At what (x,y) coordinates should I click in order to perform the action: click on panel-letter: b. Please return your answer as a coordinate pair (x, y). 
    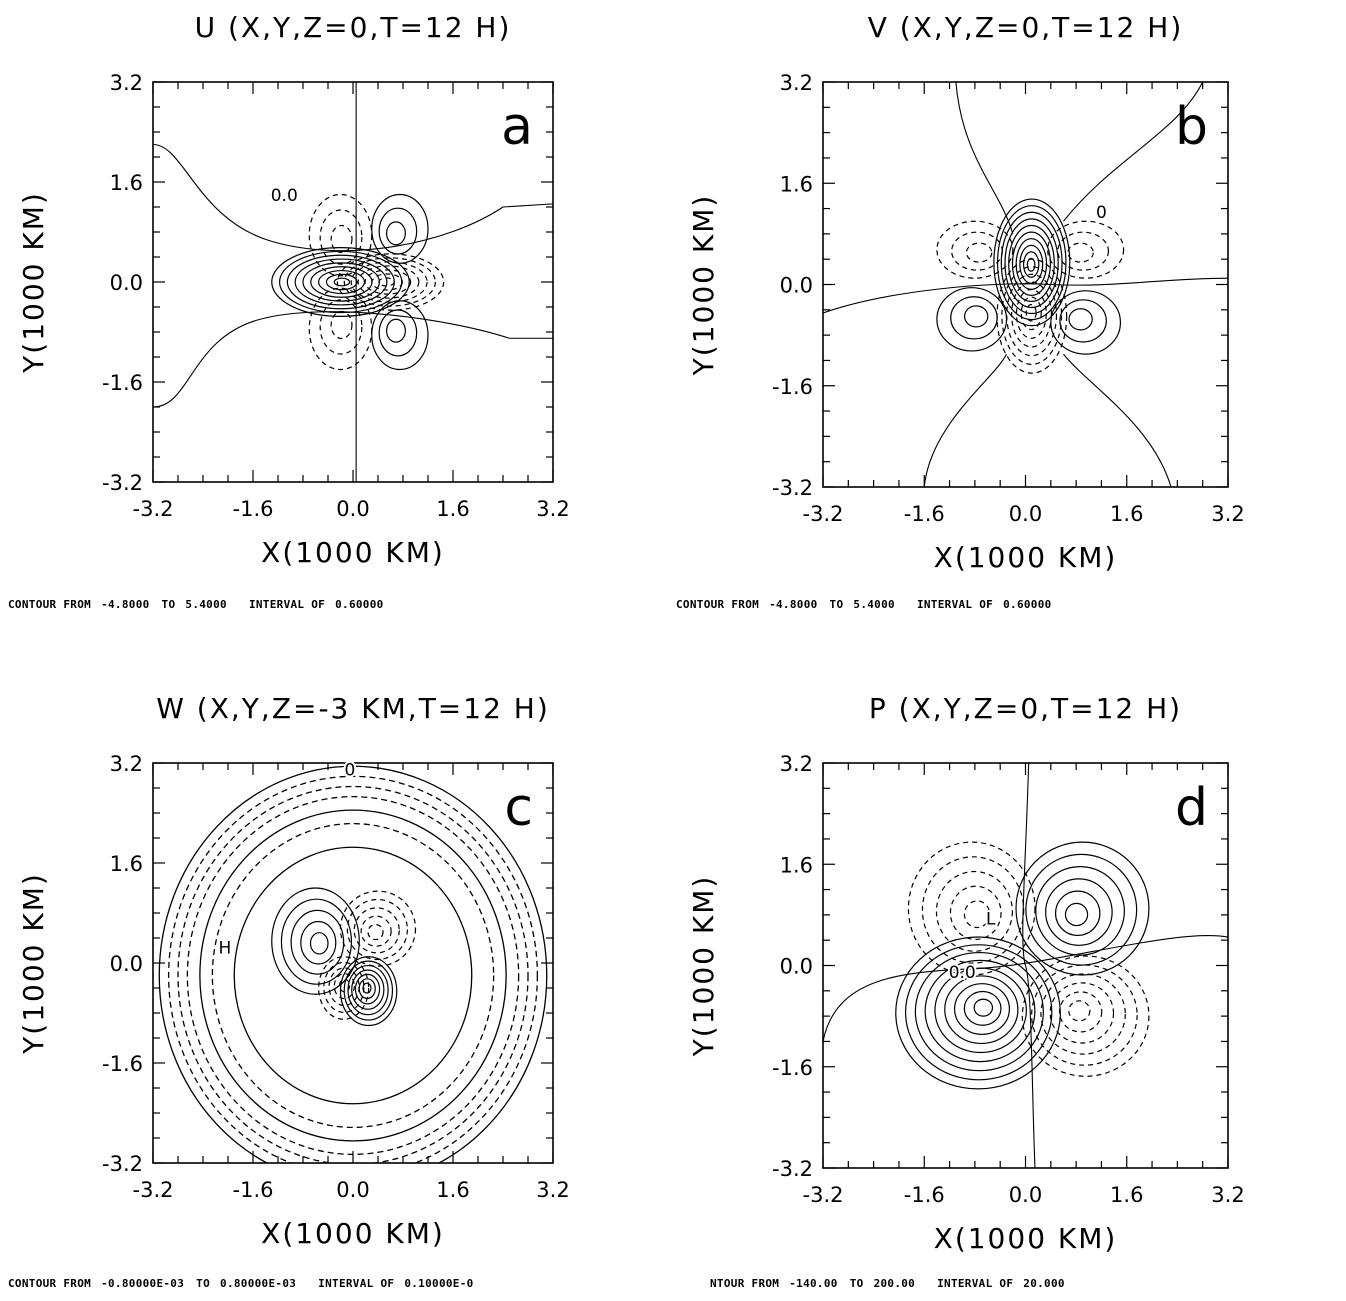
    Looking at the image, I should click on (1191, 127).